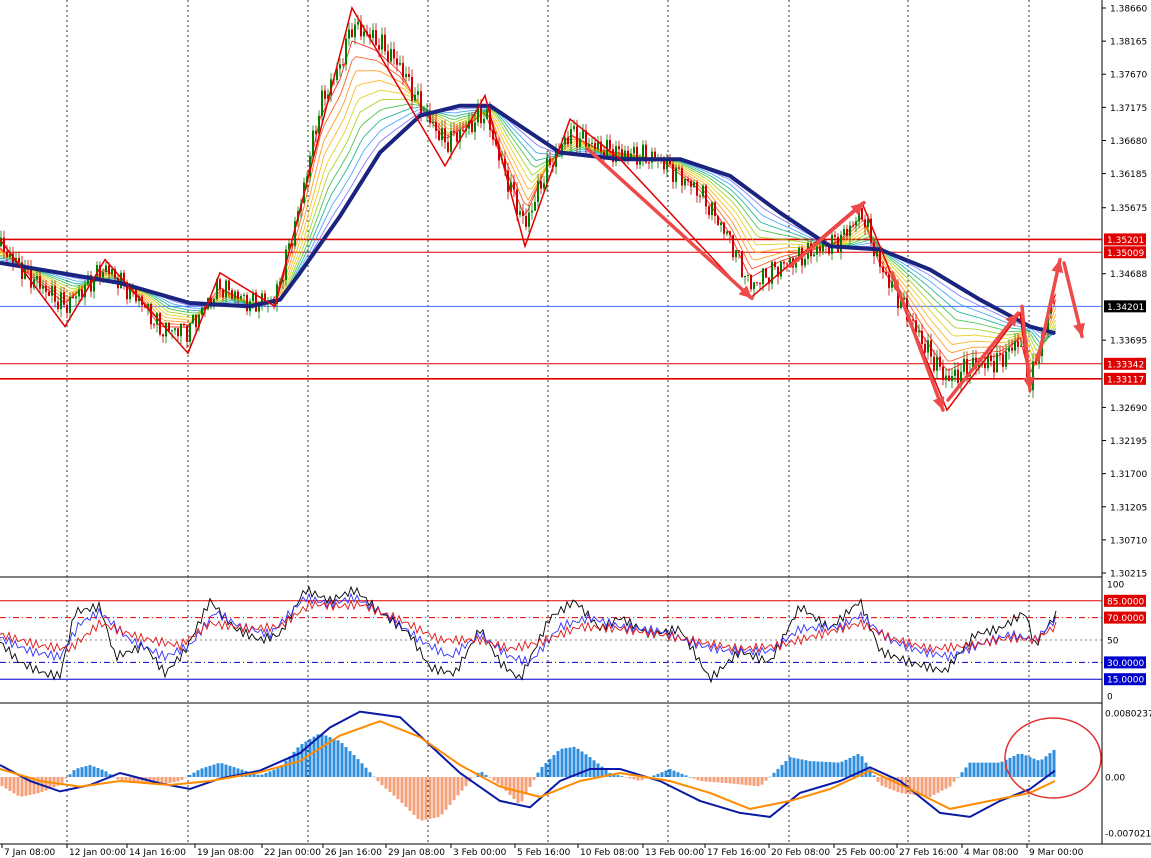 The image size is (1151, 858). What do you see at coordinates (1128, 76) in the screenshot?
I see `price-tick-label: 1.37670` at bounding box center [1128, 76].